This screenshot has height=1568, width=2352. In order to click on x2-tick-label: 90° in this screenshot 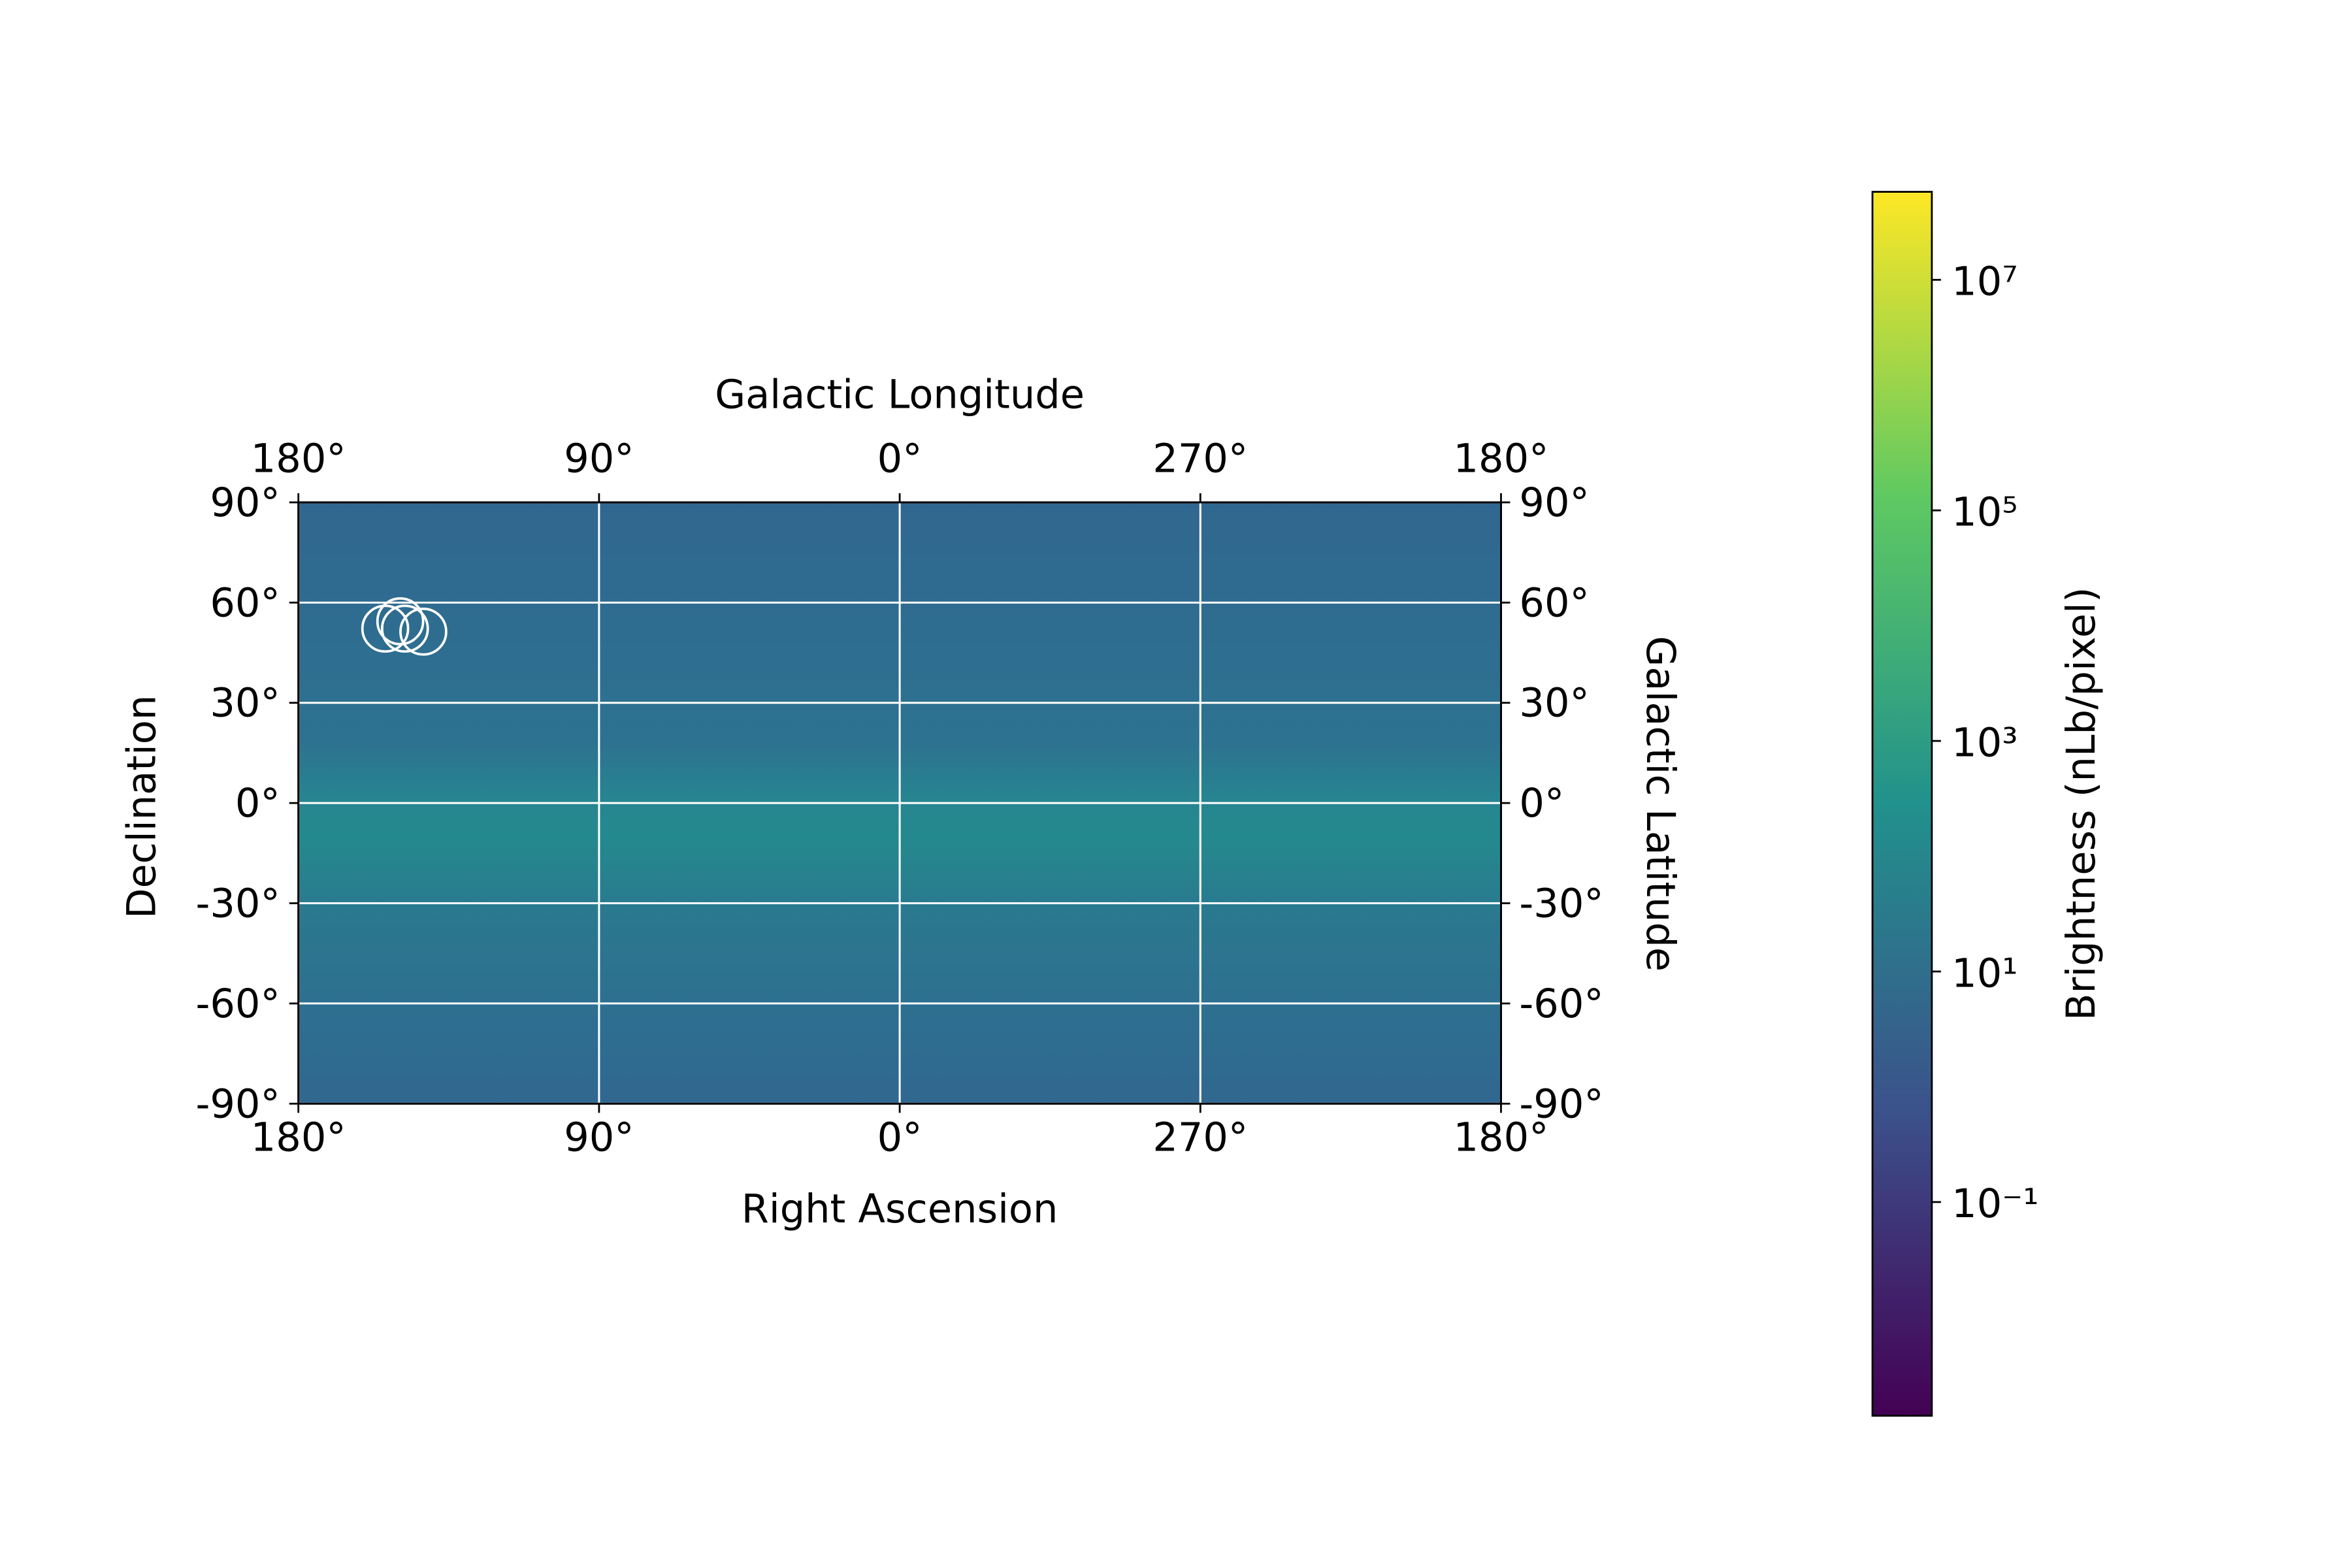, I will do `click(599, 459)`.